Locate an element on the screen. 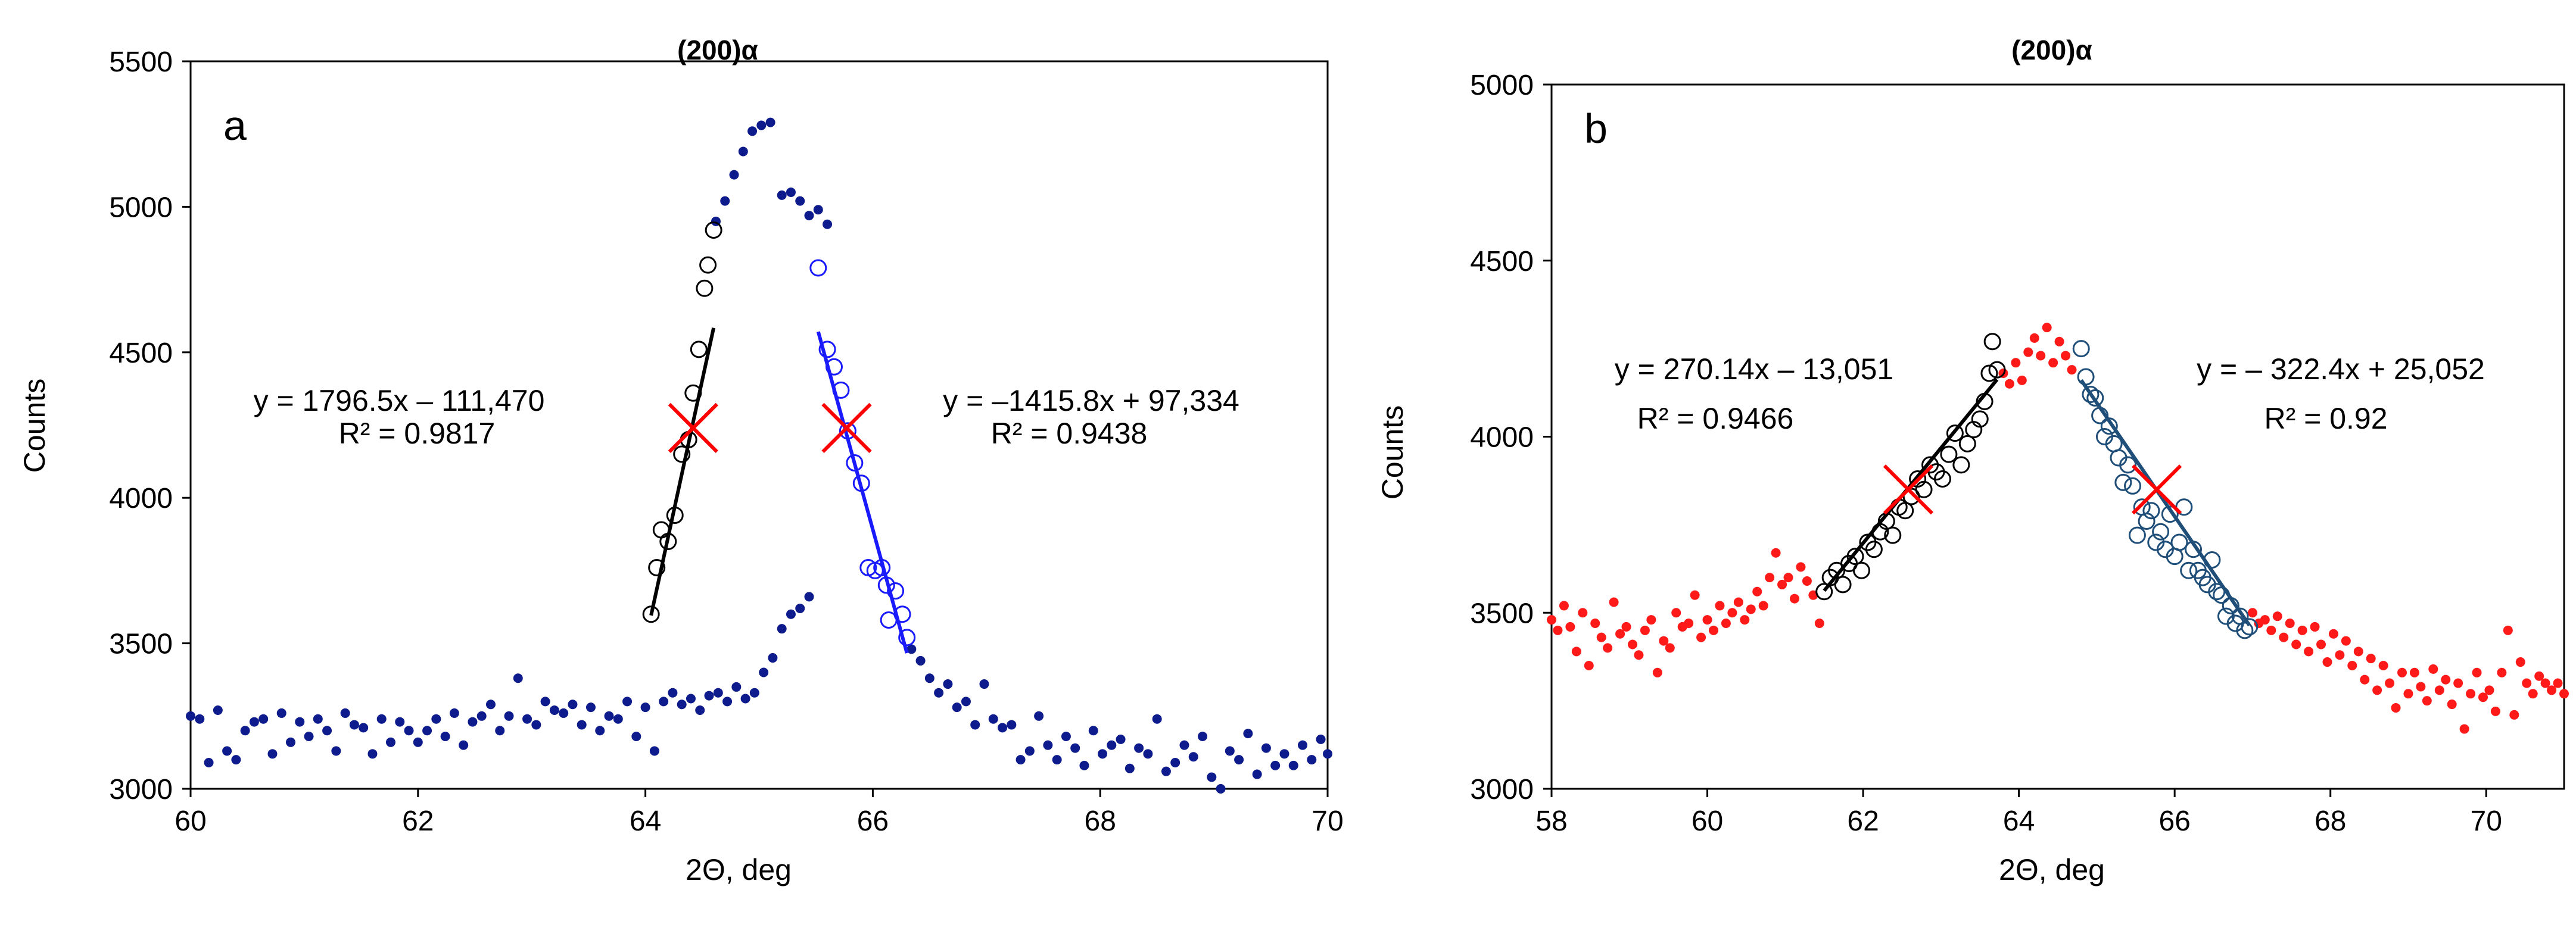 The height and width of the screenshot is (943, 2576). chart-a-title: (200)α is located at coordinates (717, 50).